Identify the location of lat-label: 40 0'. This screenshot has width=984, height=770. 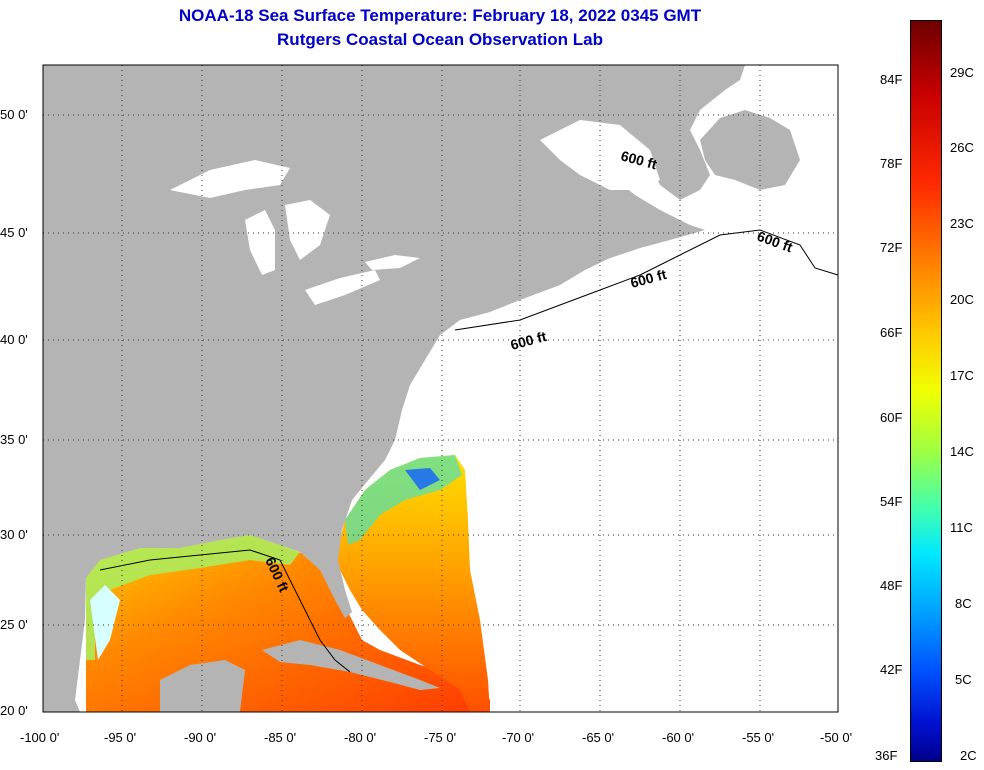
(14, 339).